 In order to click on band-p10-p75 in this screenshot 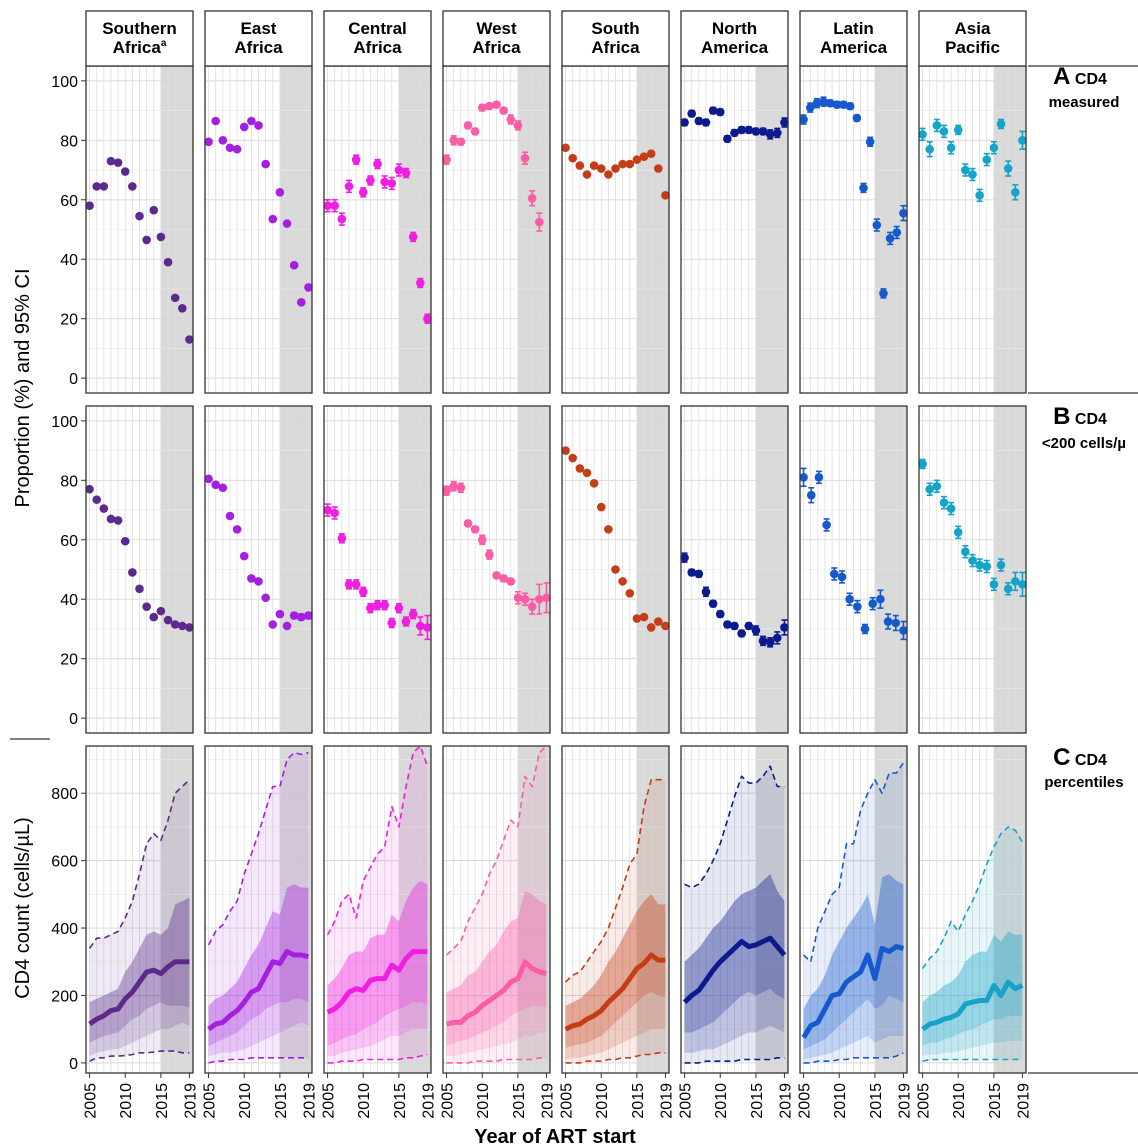, I will do `click(139, 977)`.